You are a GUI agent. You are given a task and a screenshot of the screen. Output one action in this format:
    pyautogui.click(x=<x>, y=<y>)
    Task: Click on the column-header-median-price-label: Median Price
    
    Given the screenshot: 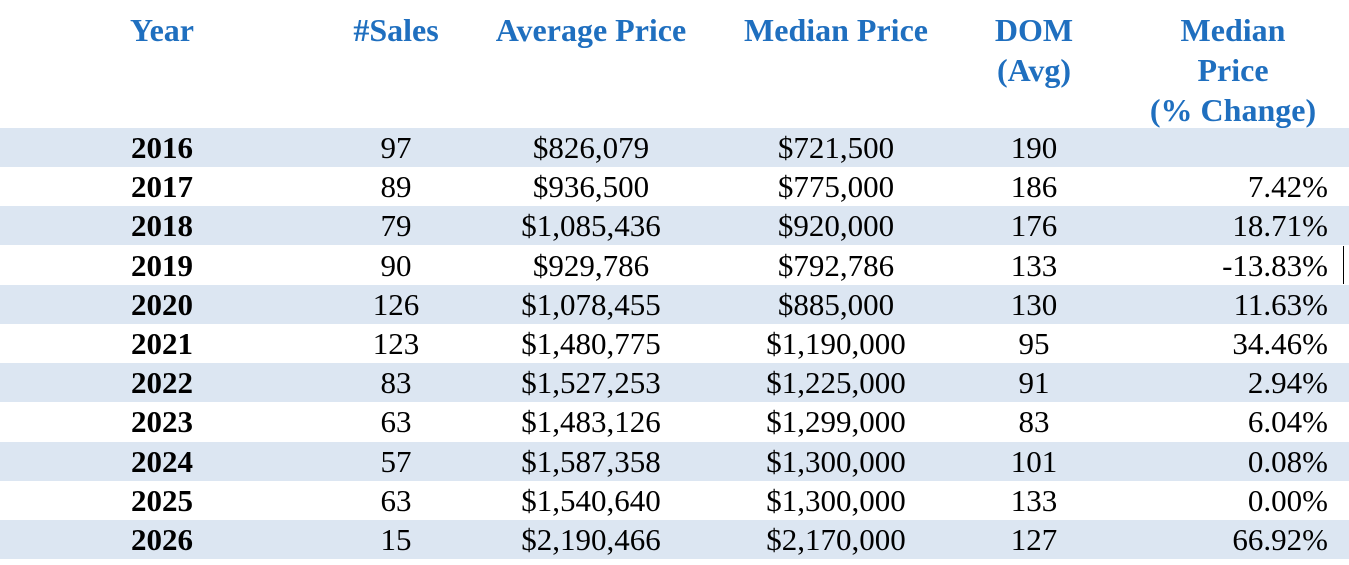 What is the action you would take?
    pyautogui.click(x=836, y=30)
    